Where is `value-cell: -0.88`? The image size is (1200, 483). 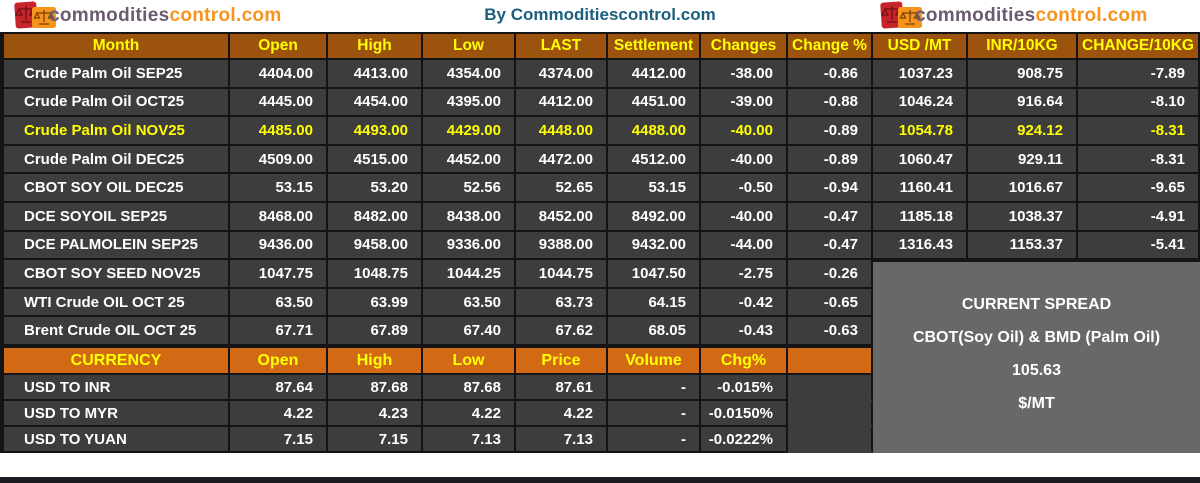 value-cell: -0.88 is located at coordinates (830, 103).